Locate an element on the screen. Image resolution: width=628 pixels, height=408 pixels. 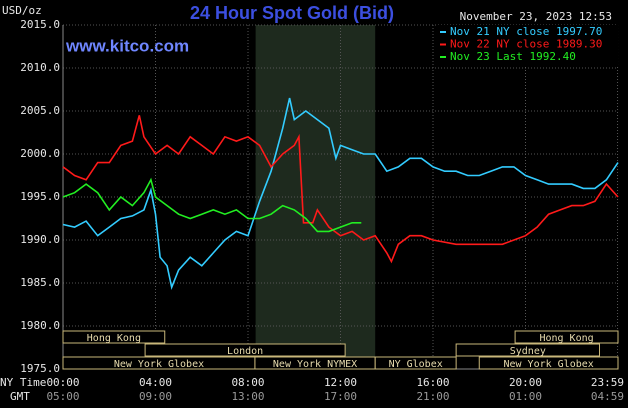
y-tick-label: 1995.0 is located at coordinates (40, 196).